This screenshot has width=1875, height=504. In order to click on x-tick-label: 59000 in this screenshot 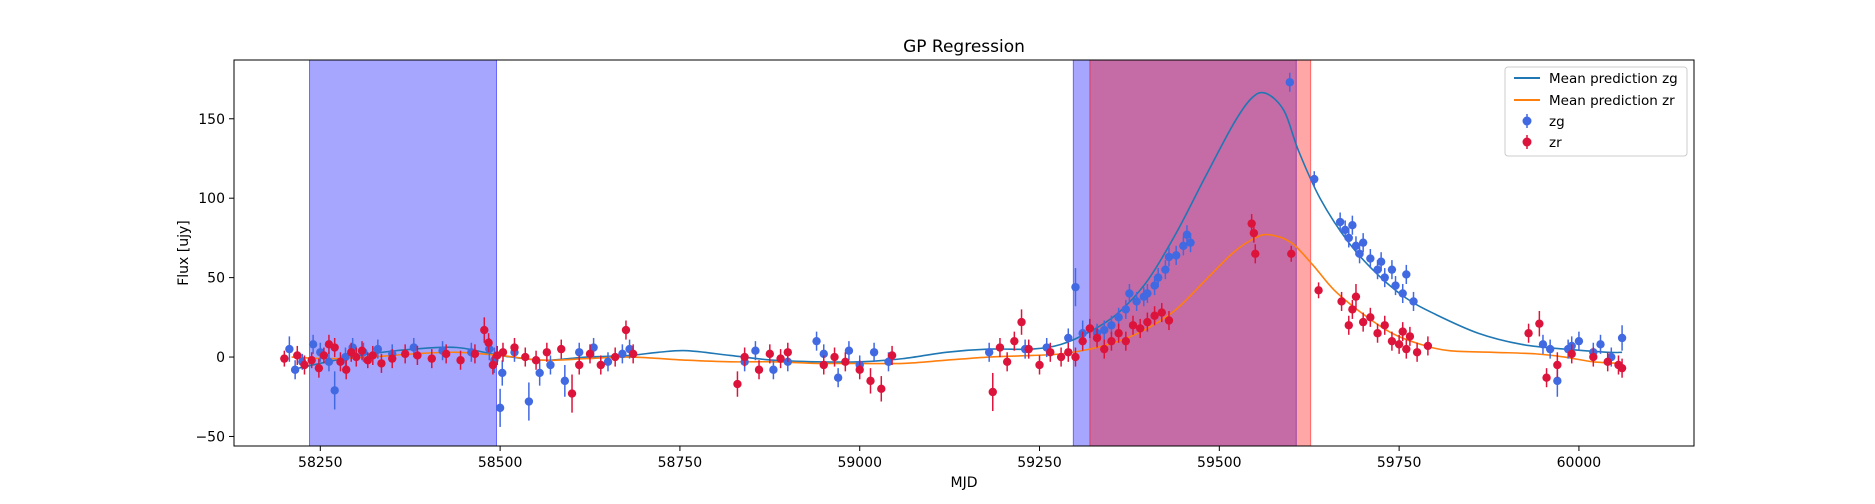, I will do `click(859, 463)`.